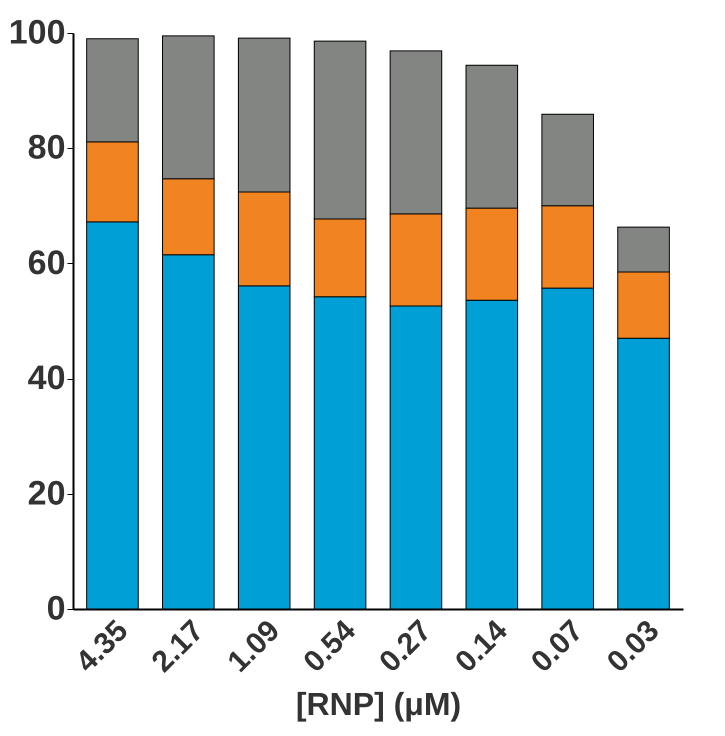 Image resolution: width=725 pixels, height=736 pixels. What do you see at coordinates (633, 646) in the screenshot?
I see `x-tick-label: 0.03` at bounding box center [633, 646].